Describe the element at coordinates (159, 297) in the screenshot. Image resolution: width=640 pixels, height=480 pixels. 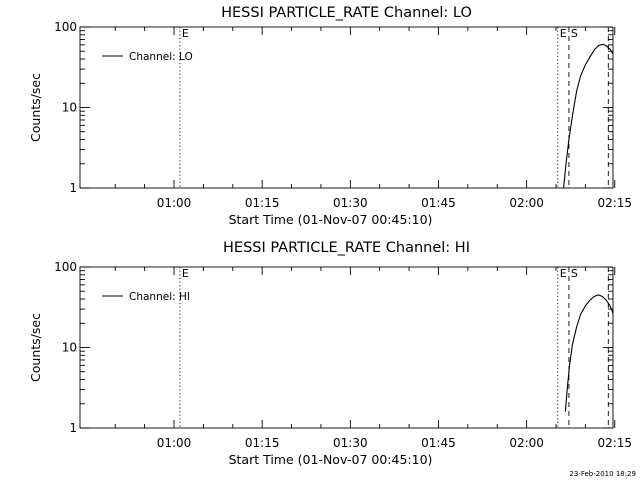
I see `legend-label: Channel: HI` at that location.